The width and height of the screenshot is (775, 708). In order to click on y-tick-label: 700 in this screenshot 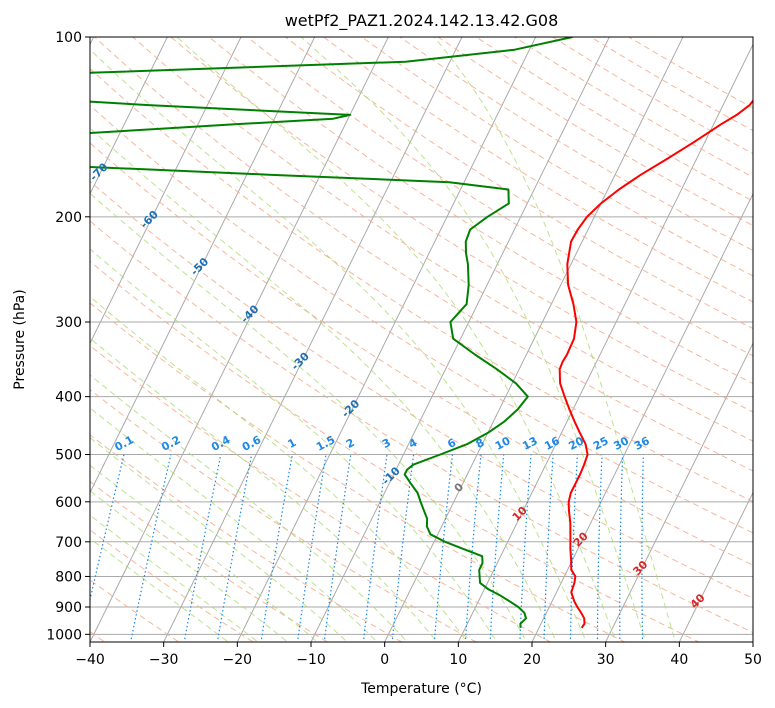, I will do `click(68, 543)`.